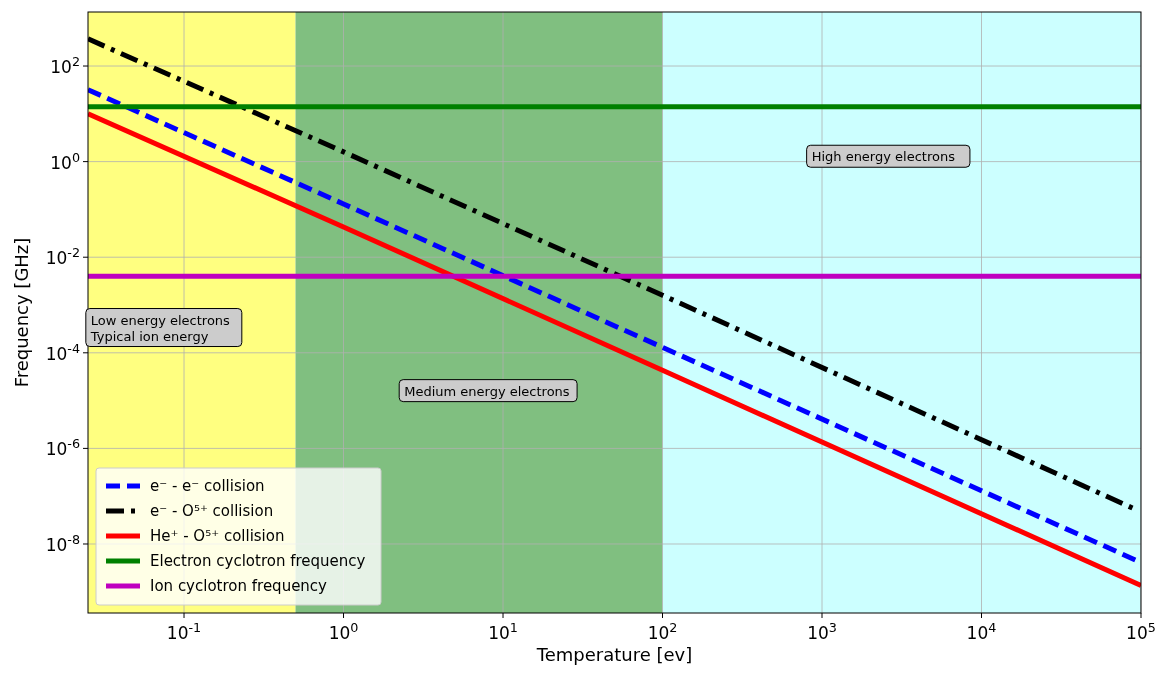 The width and height of the screenshot is (1163, 675). I want to click on annotation: High energy electrons, so click(883, 157).